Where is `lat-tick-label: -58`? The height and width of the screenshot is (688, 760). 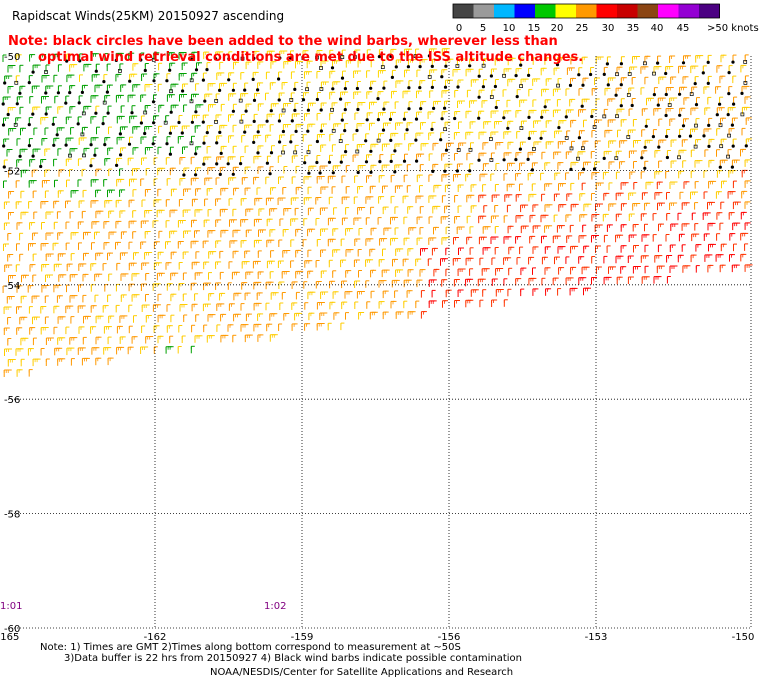
lat-tick-label: -58 is located at coordinates (12, 515).